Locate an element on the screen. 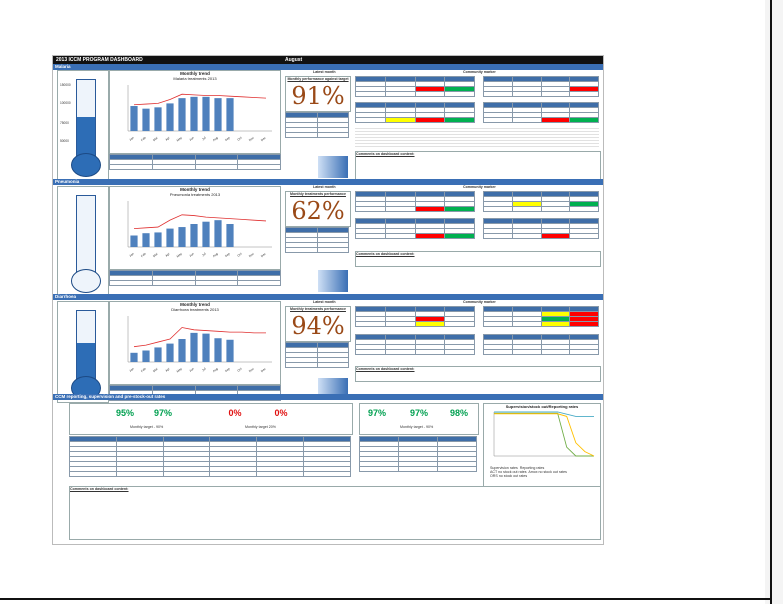  rate-percent-4: 0% is located at coordinates (281, 413).